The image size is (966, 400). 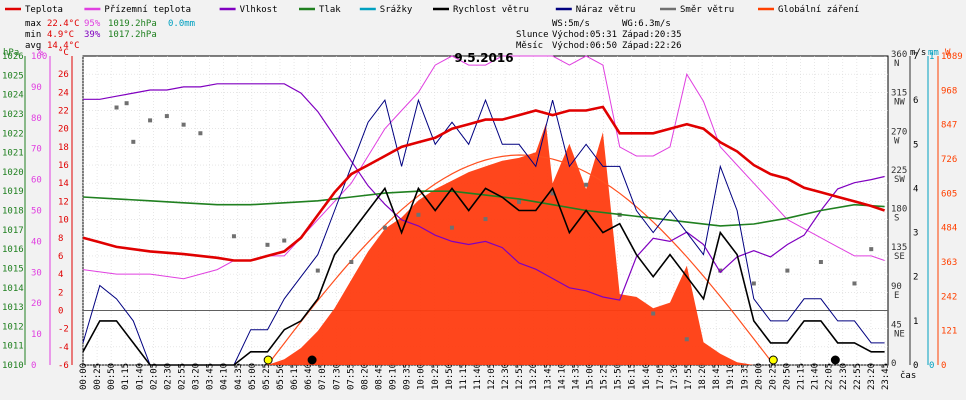 I want to click on x-tick-label: 05:50, so click(x=281, y=376).